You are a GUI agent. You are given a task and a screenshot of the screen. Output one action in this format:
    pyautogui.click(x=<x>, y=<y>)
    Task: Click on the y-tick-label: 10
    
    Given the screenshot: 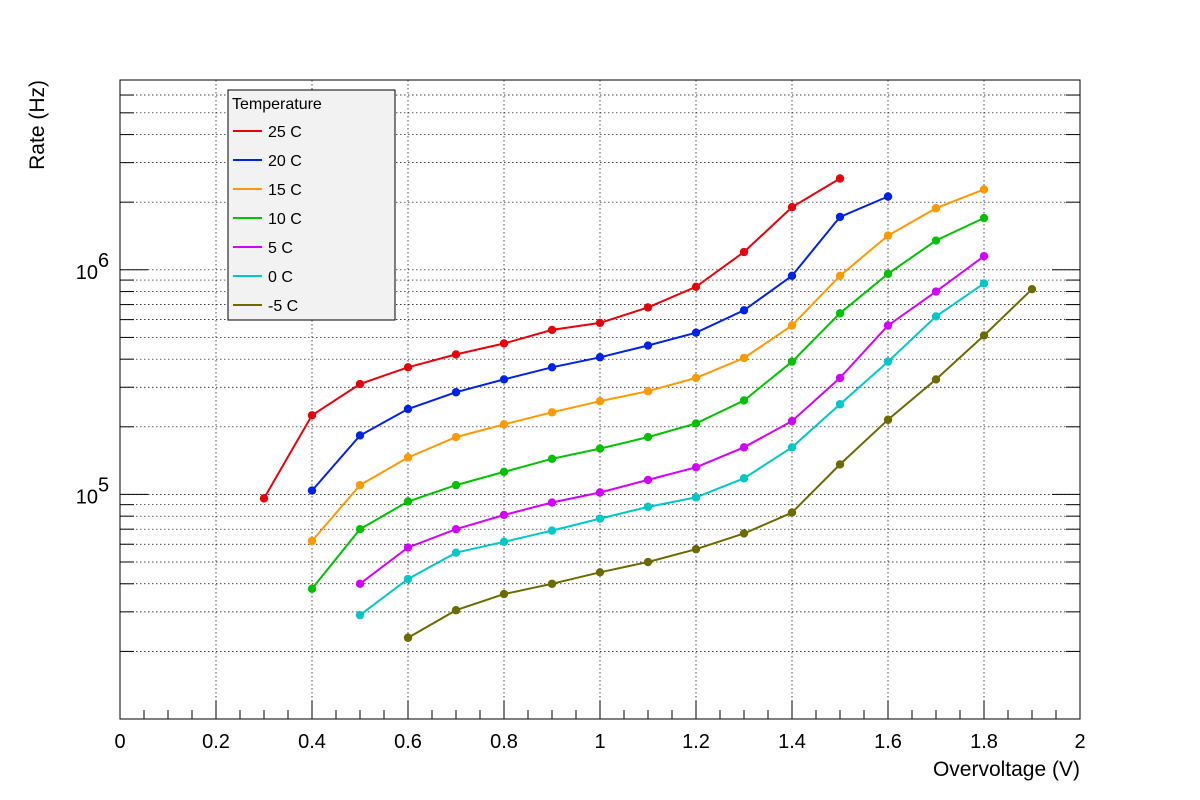 What is the action you would take?
    pyautogui.click(x=87, y=497)
    